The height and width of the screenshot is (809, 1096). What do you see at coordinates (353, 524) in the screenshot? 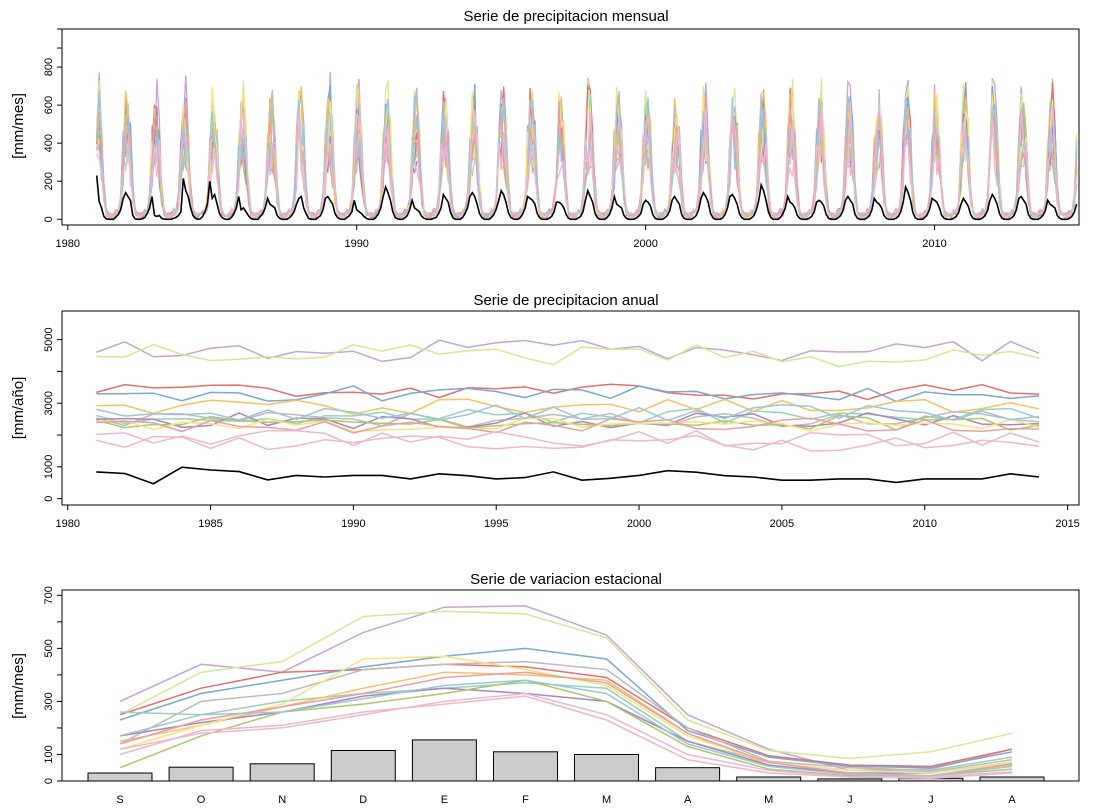
I see `annual-x-tick-label: 1990` at bounding box center [353, 524].